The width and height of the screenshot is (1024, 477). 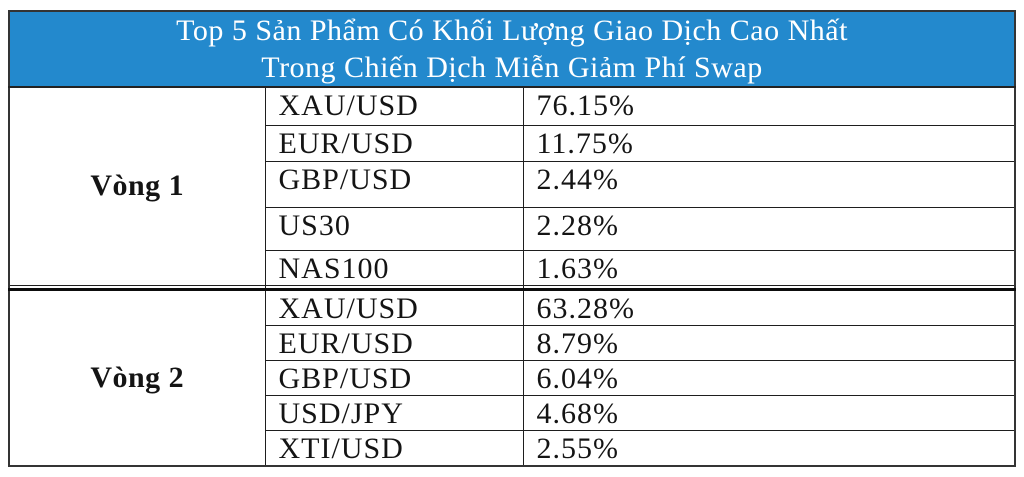 I want to click on table-row: XTI/USD 2.55%, so click(x=512, y=447).